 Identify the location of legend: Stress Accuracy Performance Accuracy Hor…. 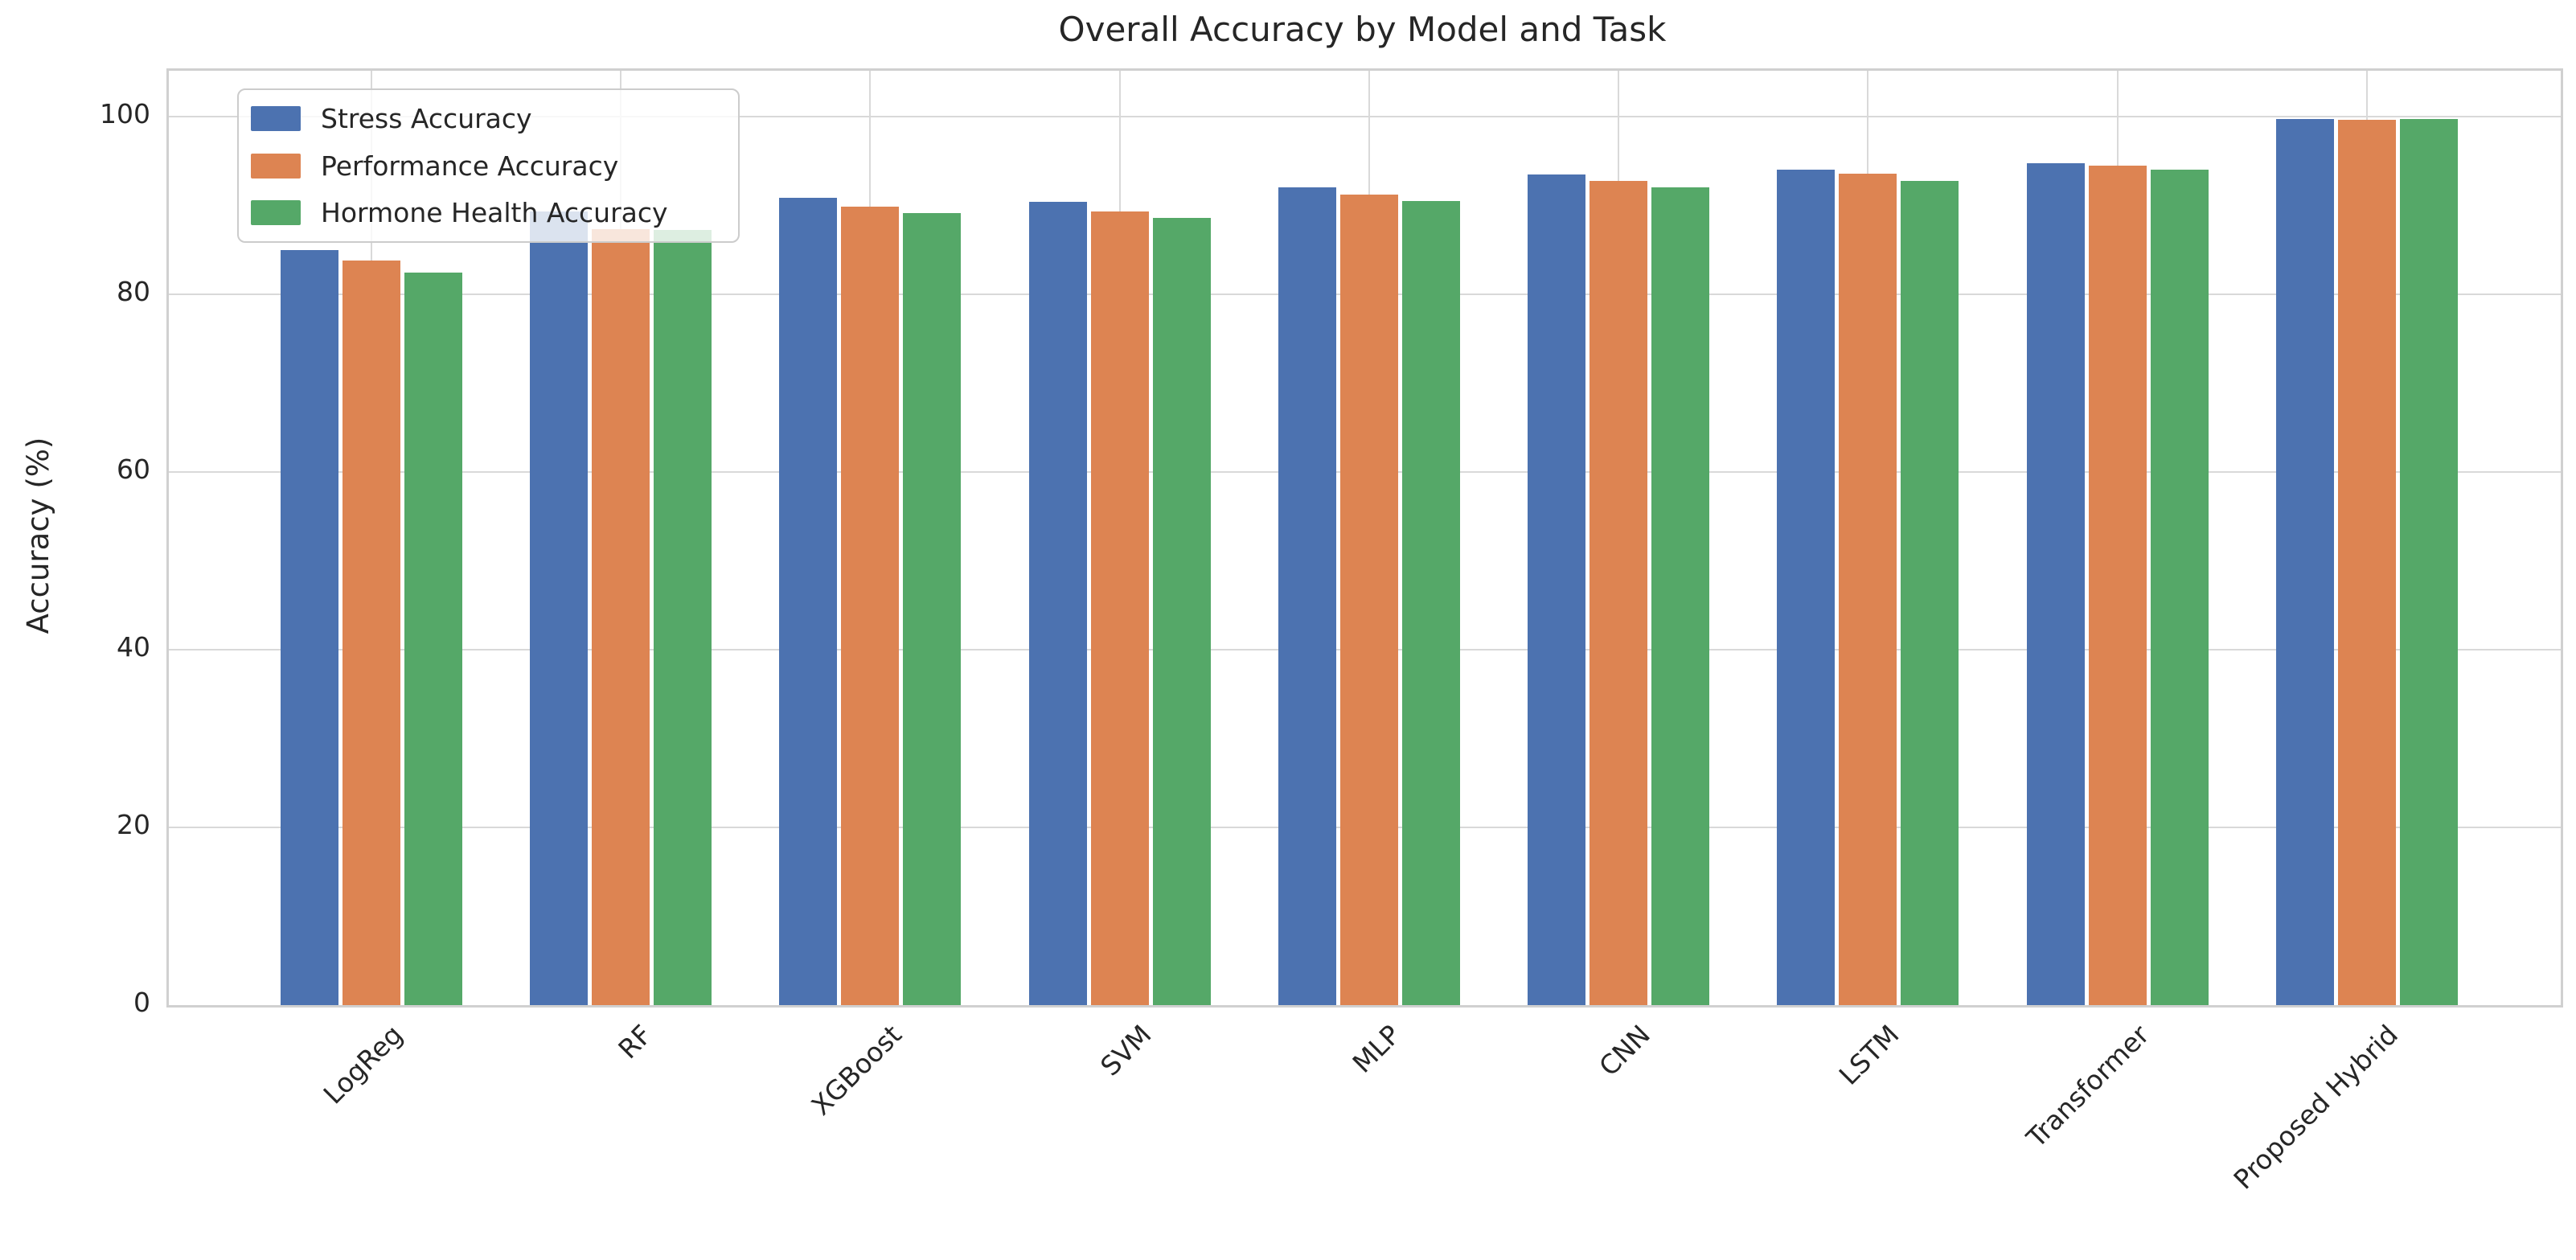
(488, 165).